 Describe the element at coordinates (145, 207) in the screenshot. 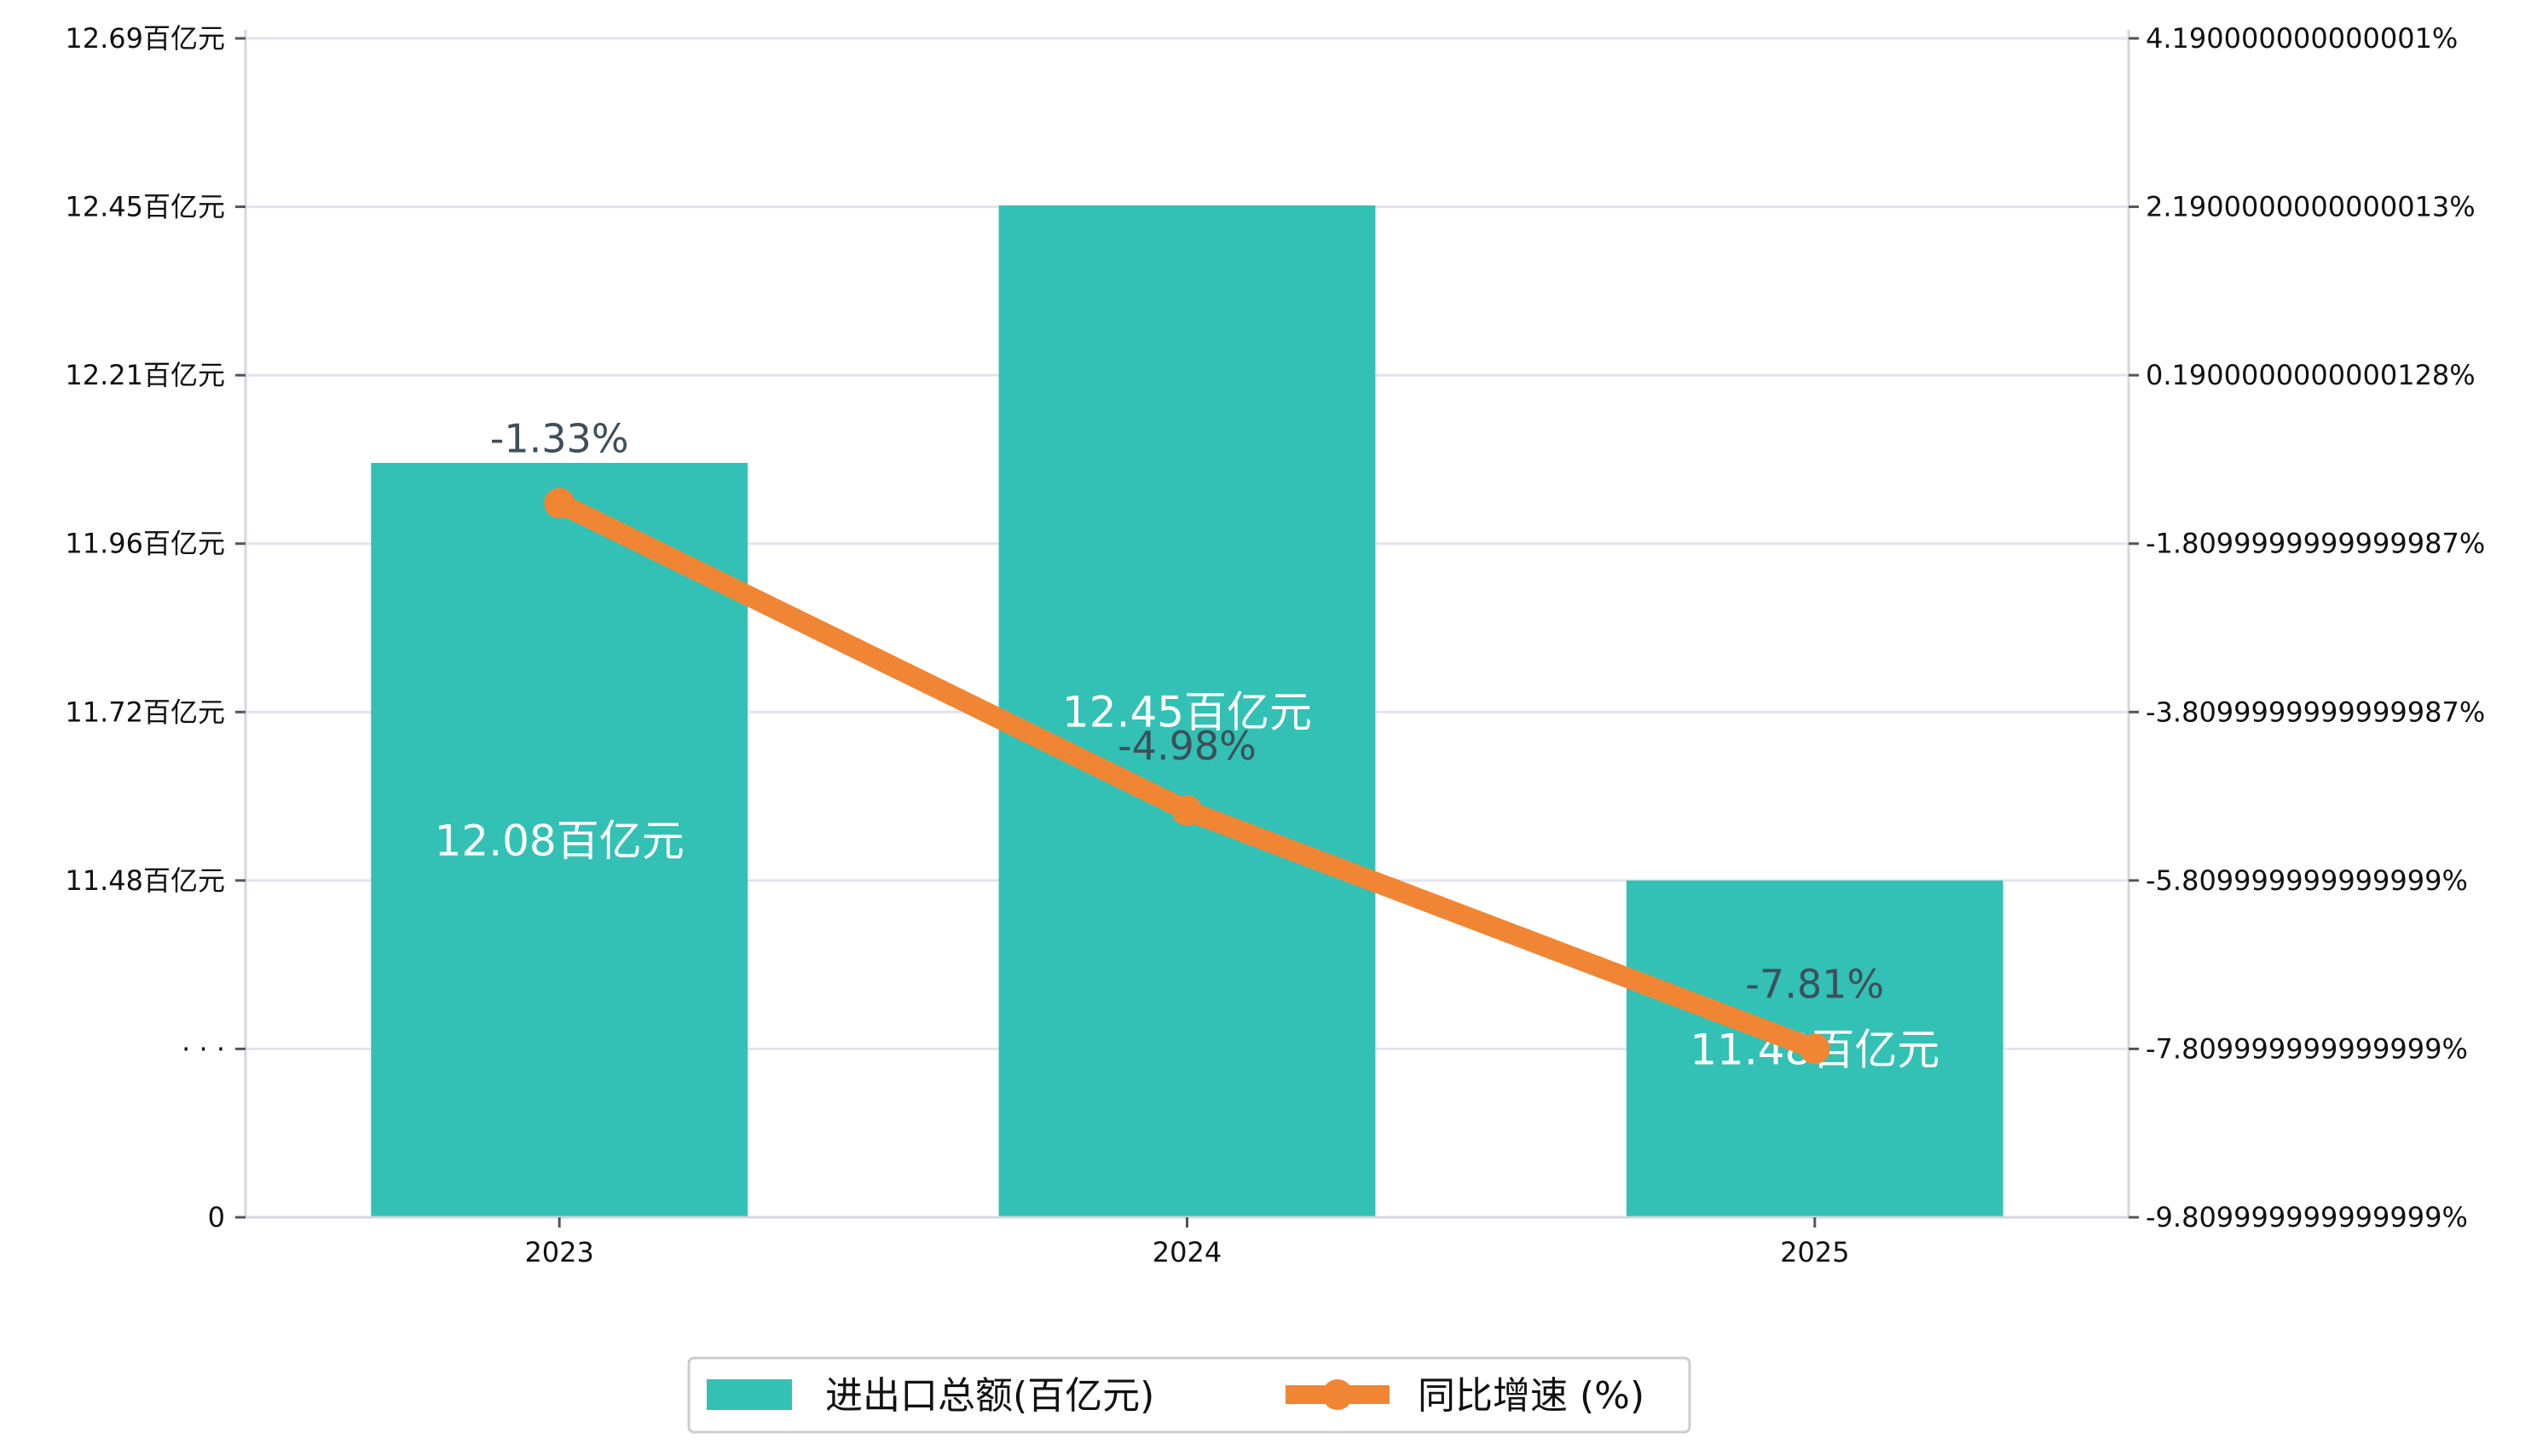

I see `left-tick-label: 12.45百亿元` at that location.